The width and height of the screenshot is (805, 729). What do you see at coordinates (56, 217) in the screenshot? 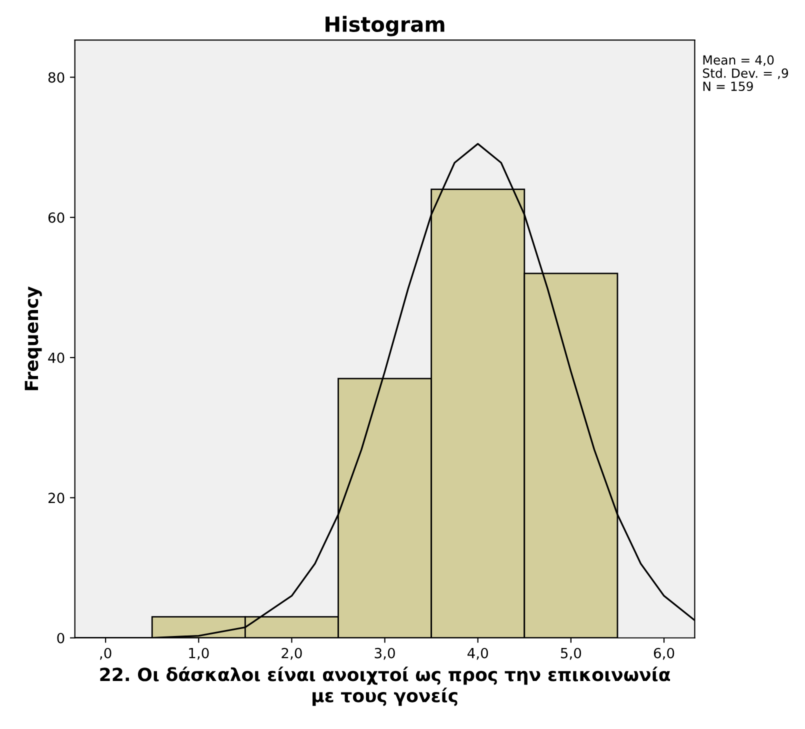
I see `y-tick-label: 60` at bounding box center [56, 217].